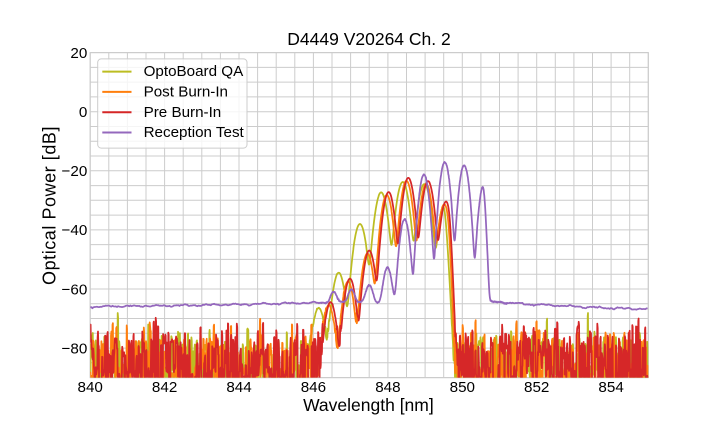  Describe the element at coordinates (186, 92) in the screenshot. I see `svg-text: Post Burn-In` at that location.